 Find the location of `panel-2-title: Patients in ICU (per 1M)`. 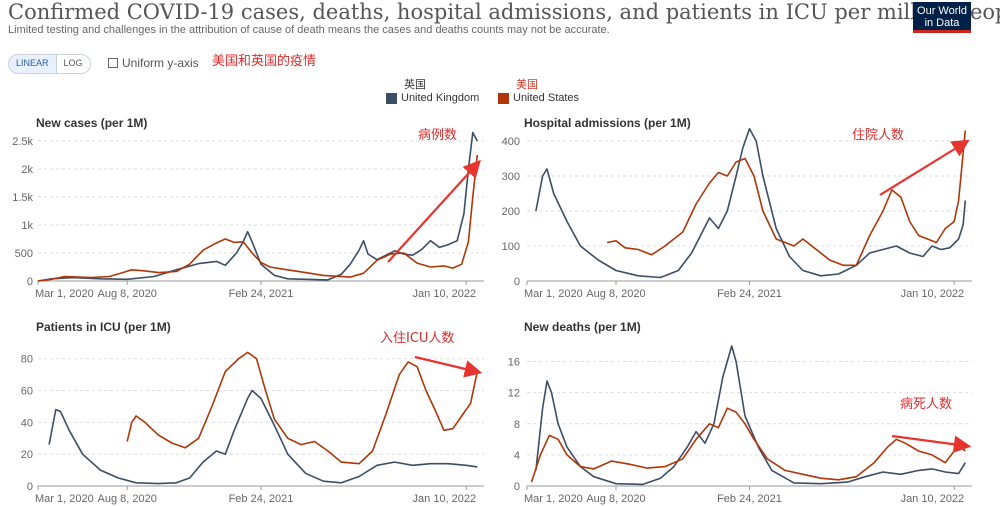

panel-2-title: Patients in ICU (per 1M) is located at coordinates (103, 327).